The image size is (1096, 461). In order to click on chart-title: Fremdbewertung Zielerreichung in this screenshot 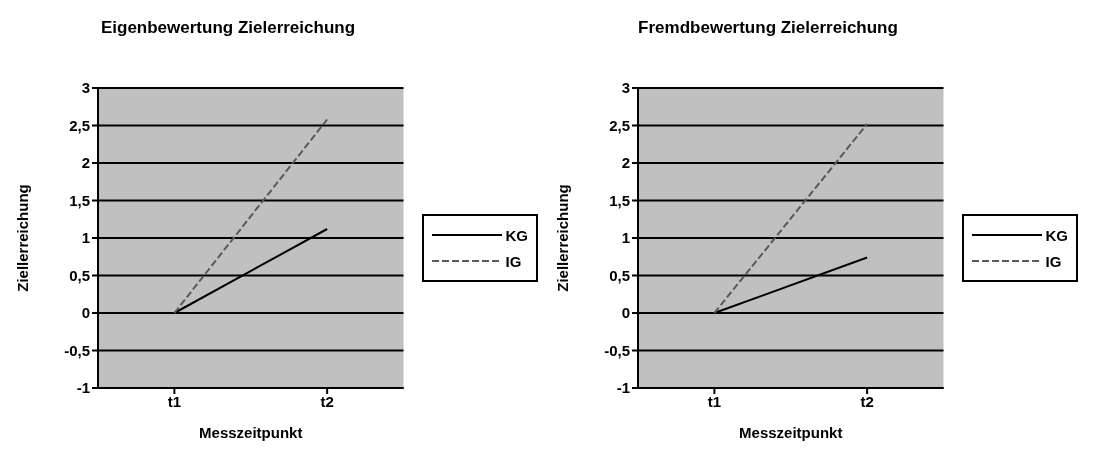, I will do `click(768, 28)`.